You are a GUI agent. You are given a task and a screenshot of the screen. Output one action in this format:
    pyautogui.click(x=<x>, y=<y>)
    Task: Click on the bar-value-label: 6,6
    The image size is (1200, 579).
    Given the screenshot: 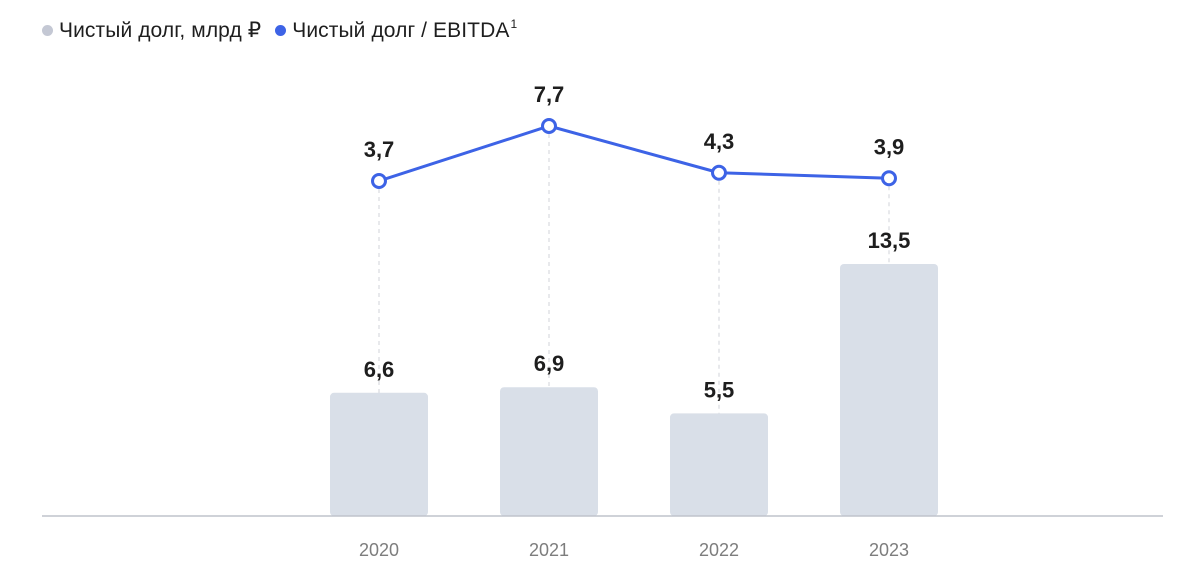 What is the action you would take?
    pyautogui.click(x=379, y=369)
    